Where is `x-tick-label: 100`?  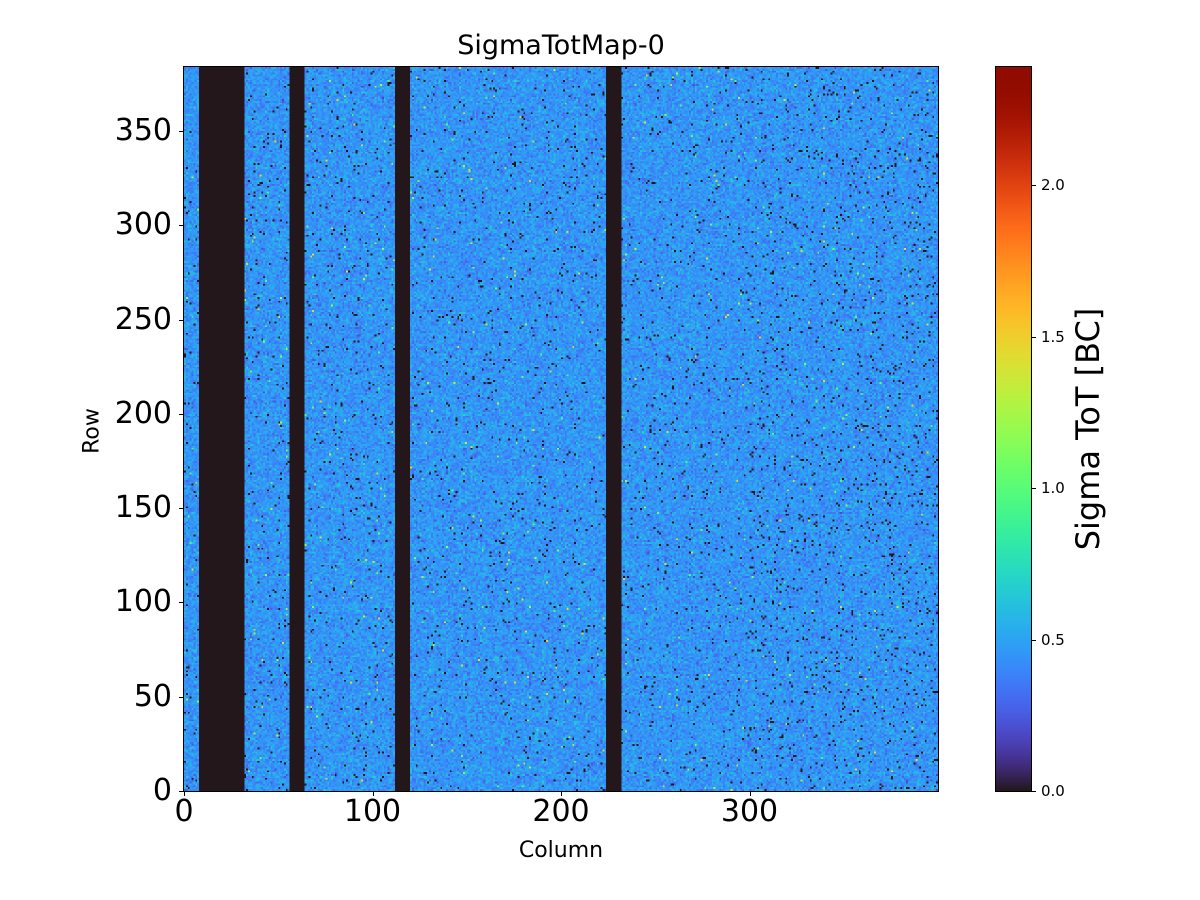
x-tick-label: 100 is located at coordinates (372, 811).